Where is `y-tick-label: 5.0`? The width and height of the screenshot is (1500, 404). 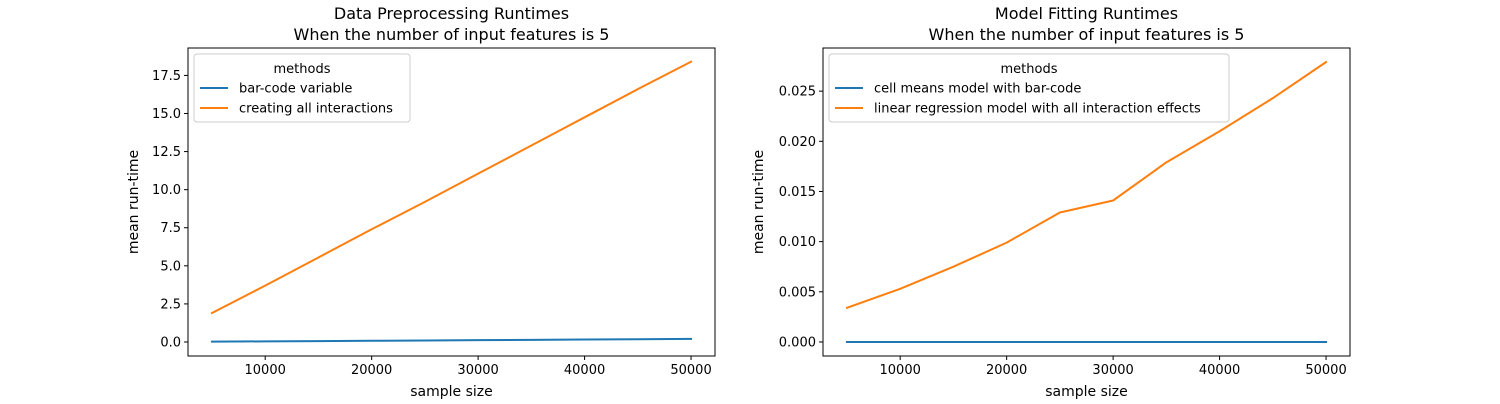
y-tick-label: 5.0 is located at coordinates (170, 266).